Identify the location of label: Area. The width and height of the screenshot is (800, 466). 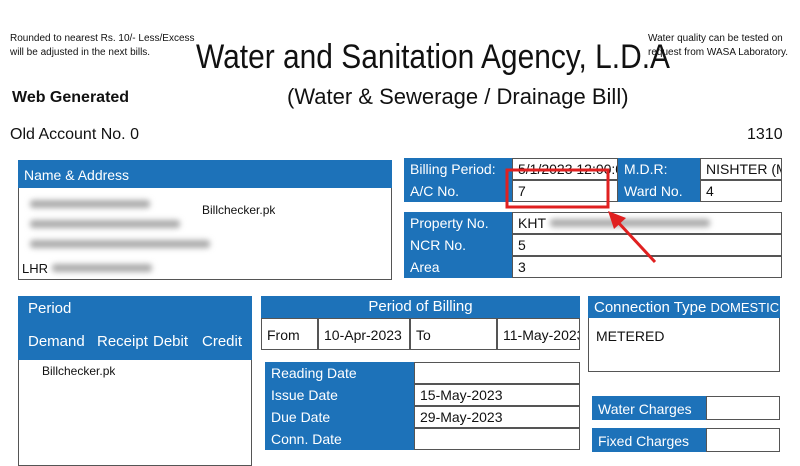
(458, 267).